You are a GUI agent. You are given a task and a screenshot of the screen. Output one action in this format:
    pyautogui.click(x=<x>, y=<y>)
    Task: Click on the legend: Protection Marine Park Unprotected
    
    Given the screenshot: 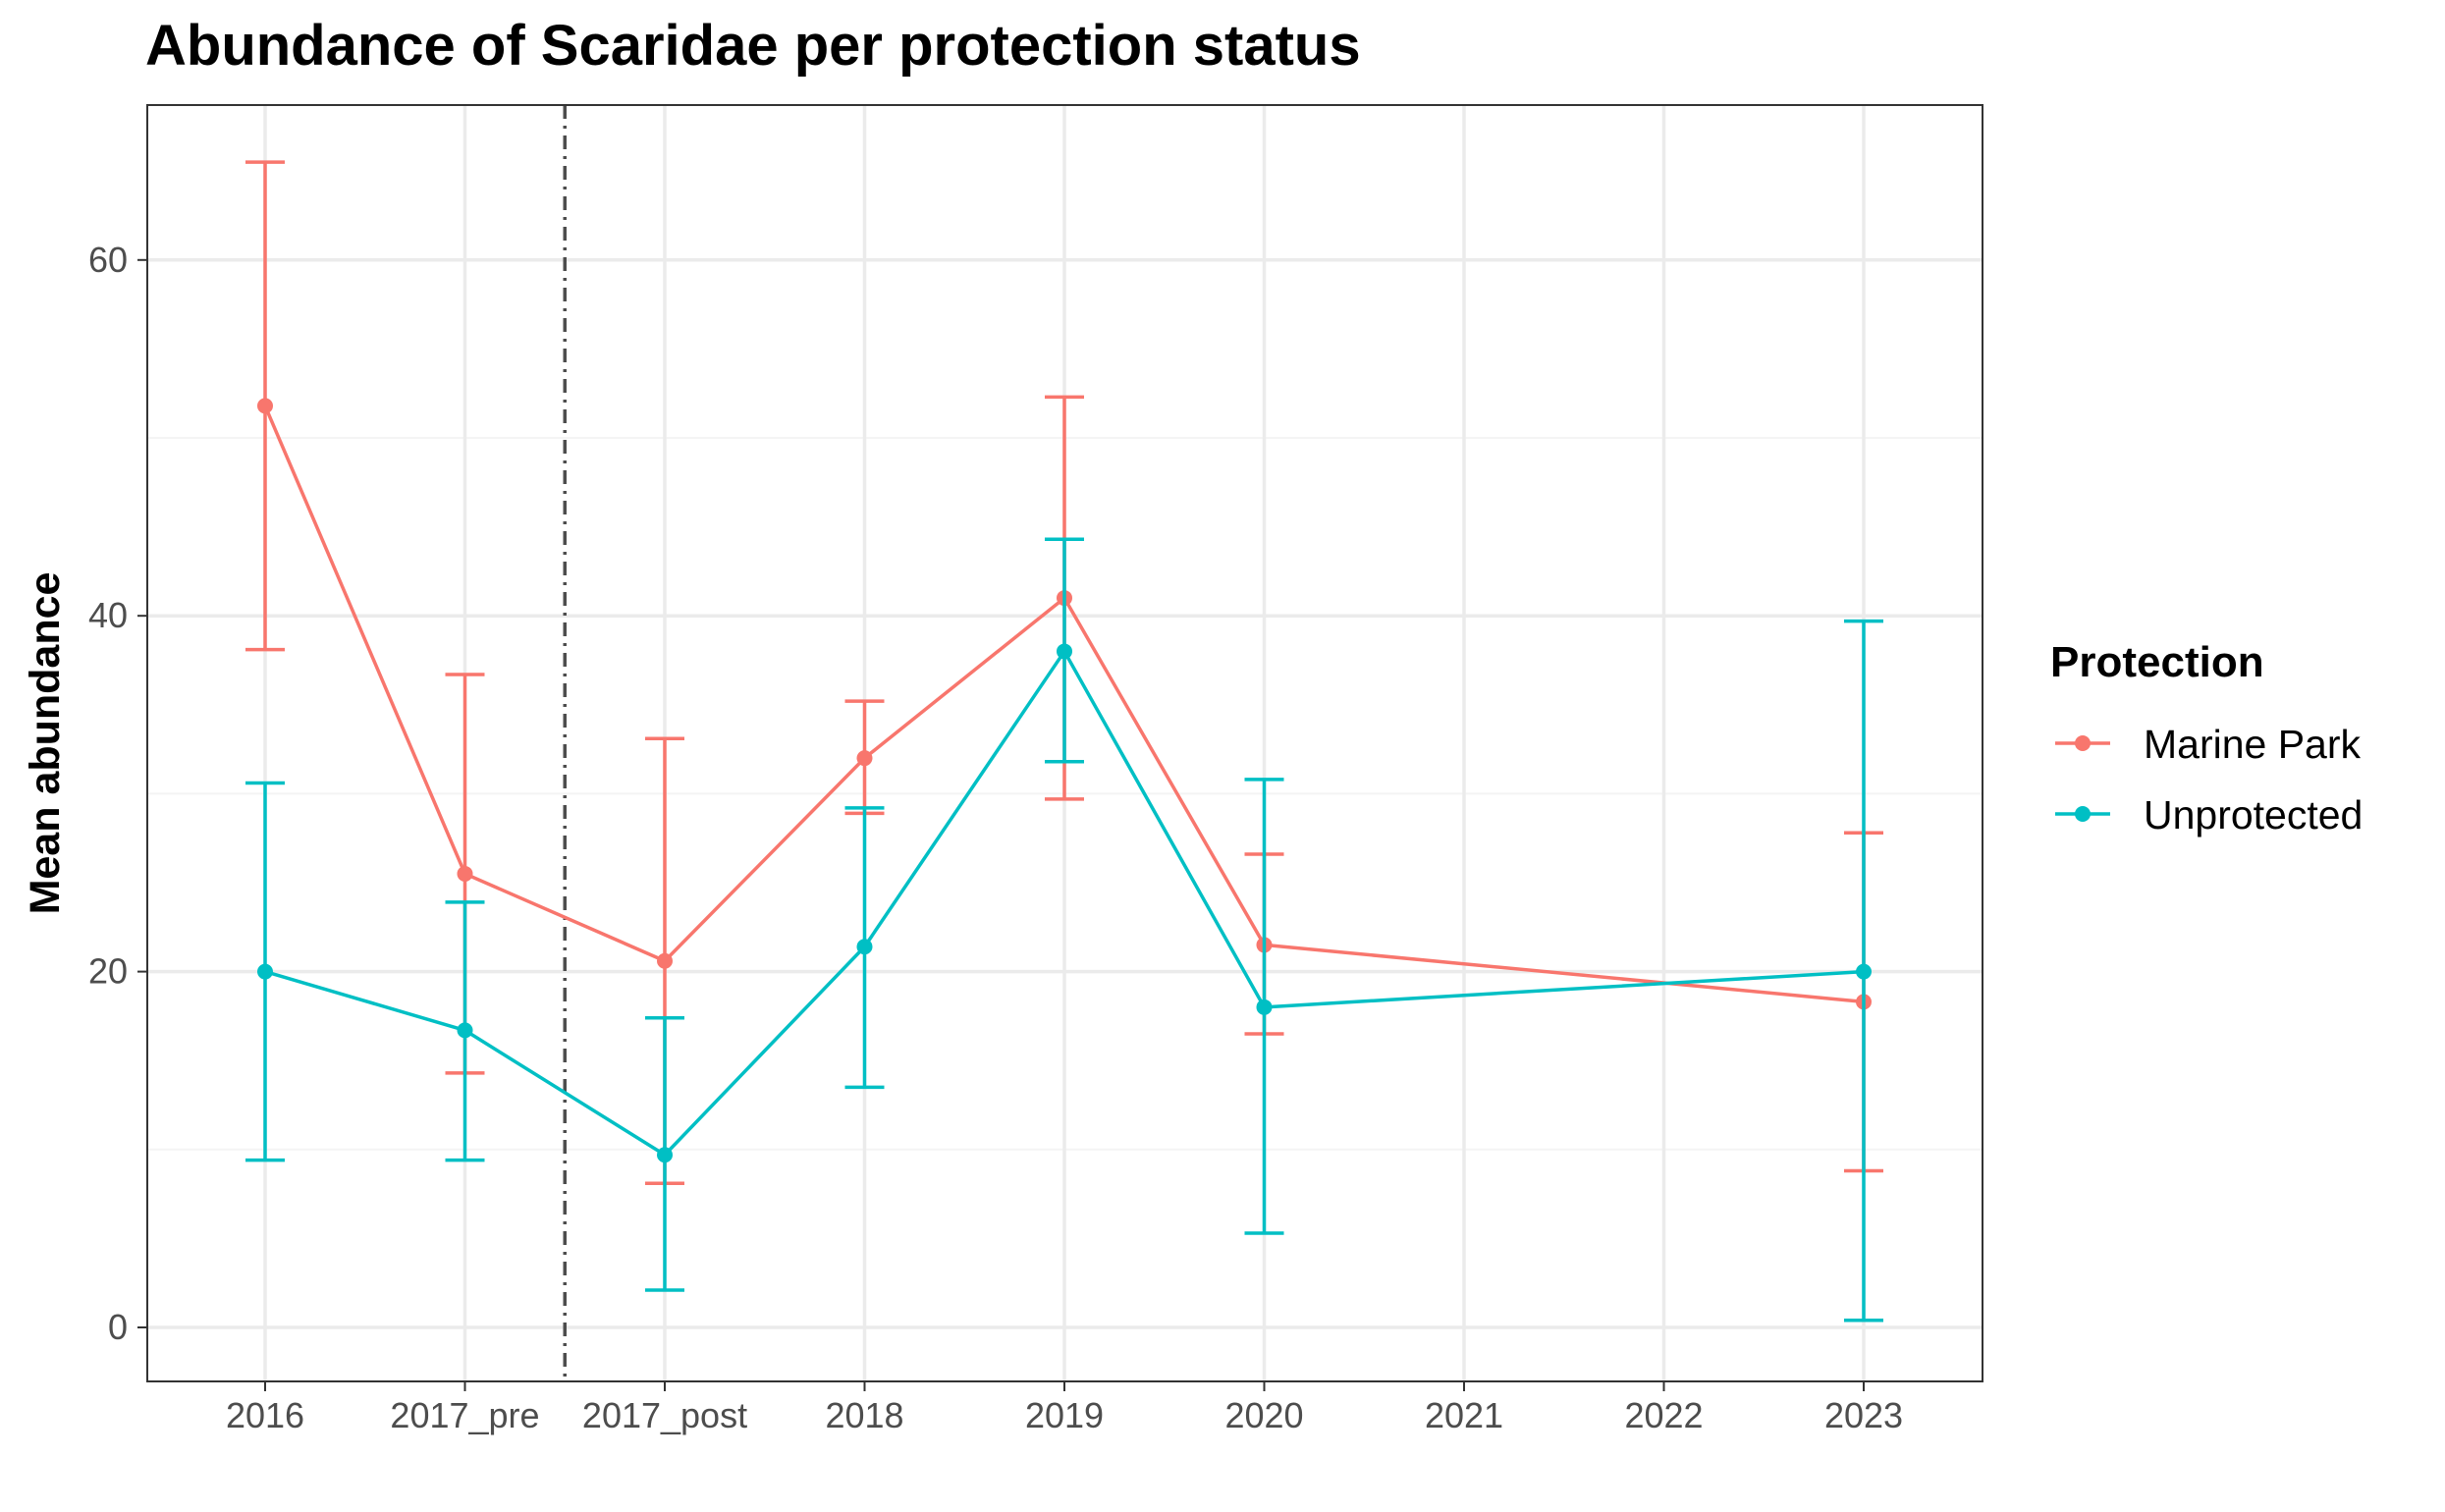 What is the action you would take?
    pyautogui.click(x=2206, y=738)
    